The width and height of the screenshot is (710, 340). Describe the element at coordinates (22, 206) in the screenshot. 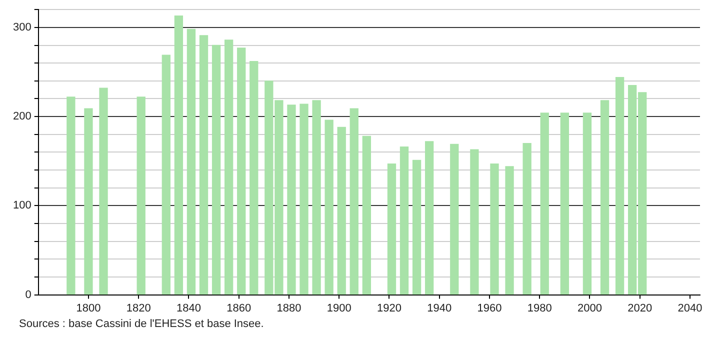

I see `y-tick-label: 100` at that location.